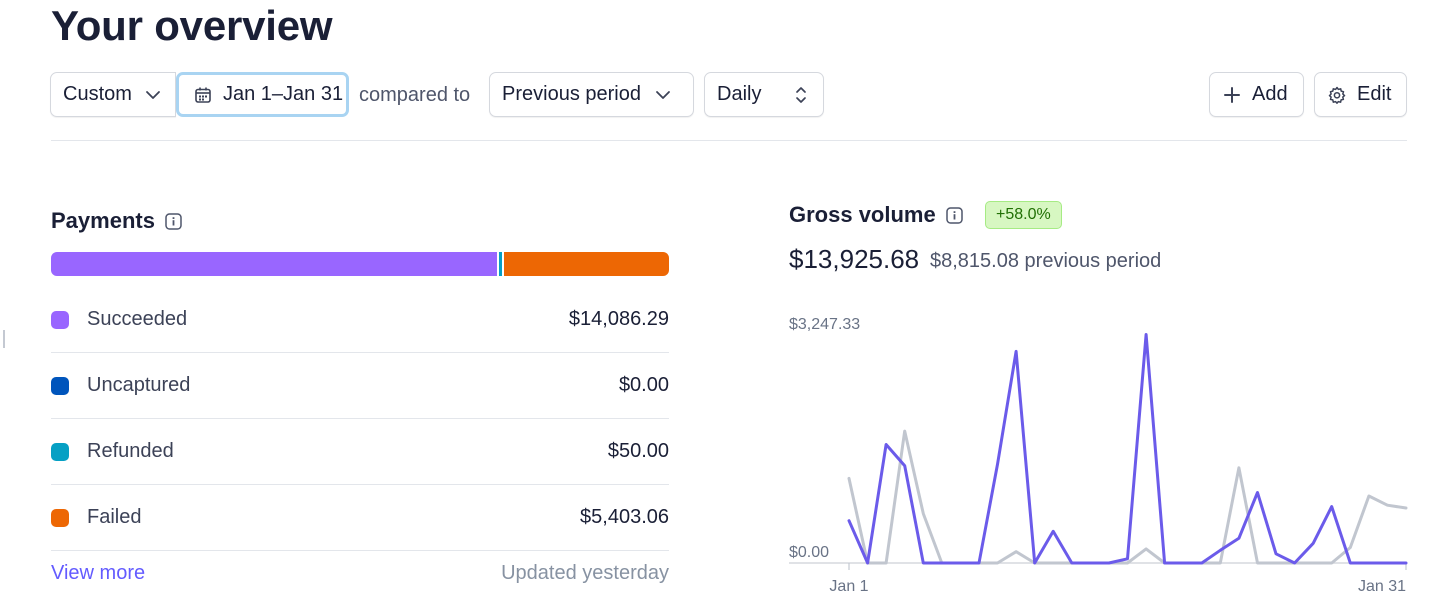 This screenshot has width=1439, height=603. I want to click on payment-label: Succeeded, so click(137, 319).